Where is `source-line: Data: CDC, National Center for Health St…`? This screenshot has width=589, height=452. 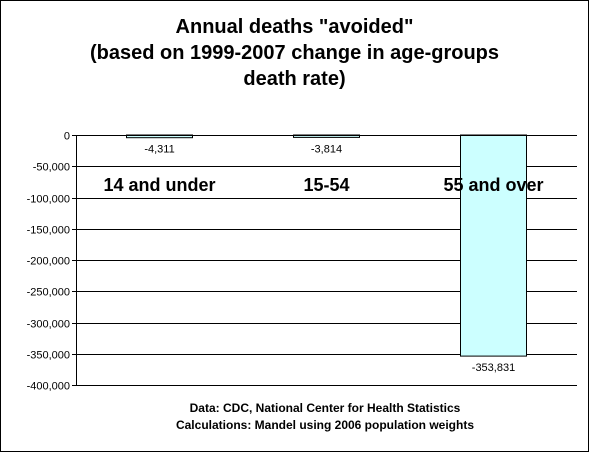 source-line: Data: CDC, National Center for Health St… is located at coordinates (325, 408).